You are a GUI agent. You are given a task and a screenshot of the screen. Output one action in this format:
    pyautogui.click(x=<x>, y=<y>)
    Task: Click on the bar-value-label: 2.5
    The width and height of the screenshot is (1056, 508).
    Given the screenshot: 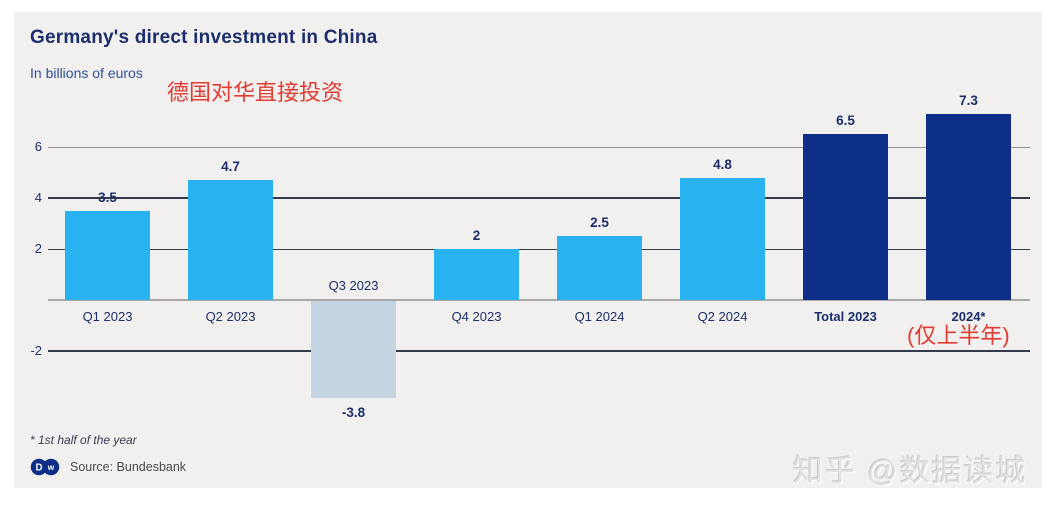 What is the action you would take?
    pyautogui.click(x=599, y=223)
    